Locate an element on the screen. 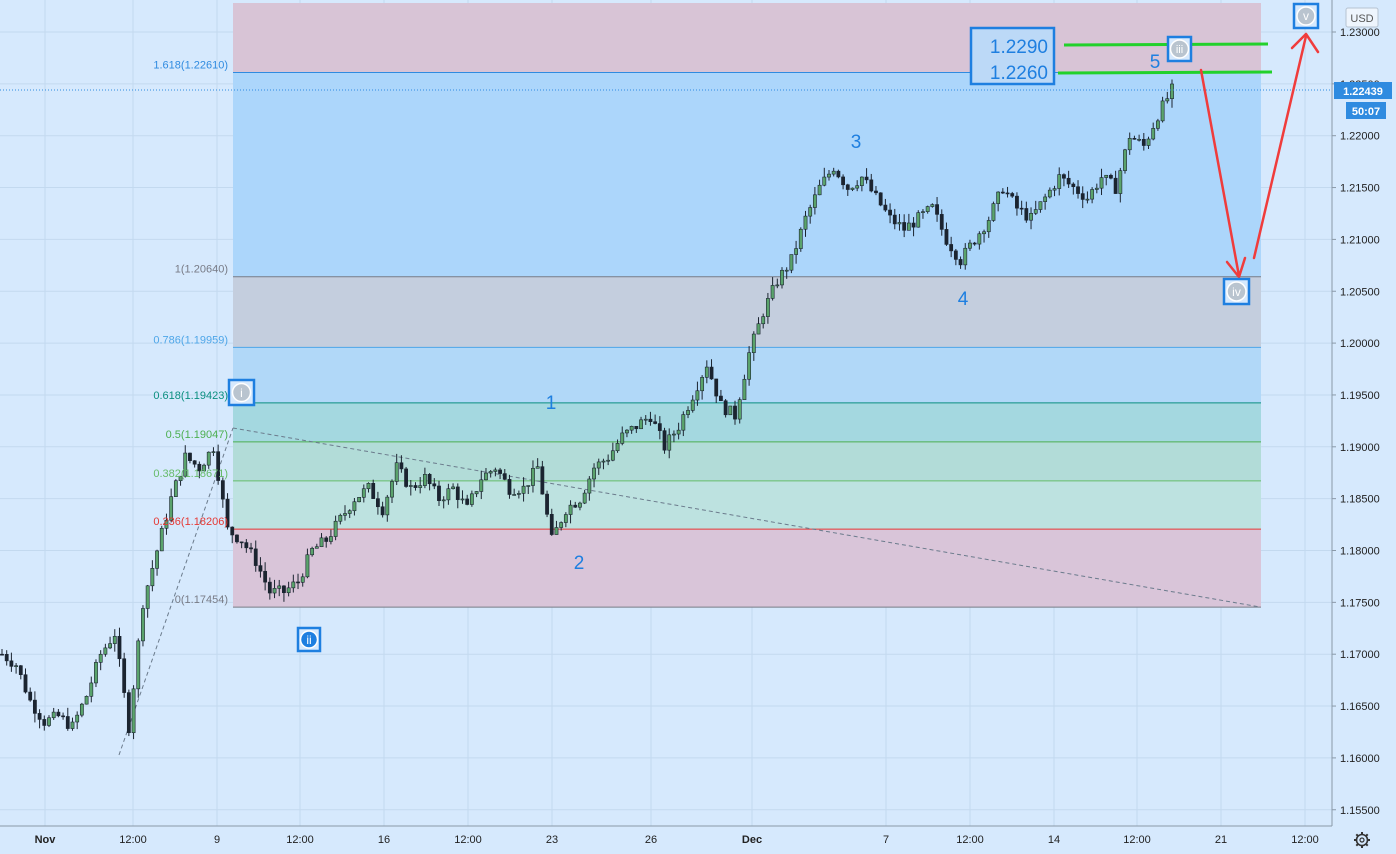 Image resolution: width=1396 pixels, height=854 pixels. target-box-frame is located at coordinates (1012, 56).